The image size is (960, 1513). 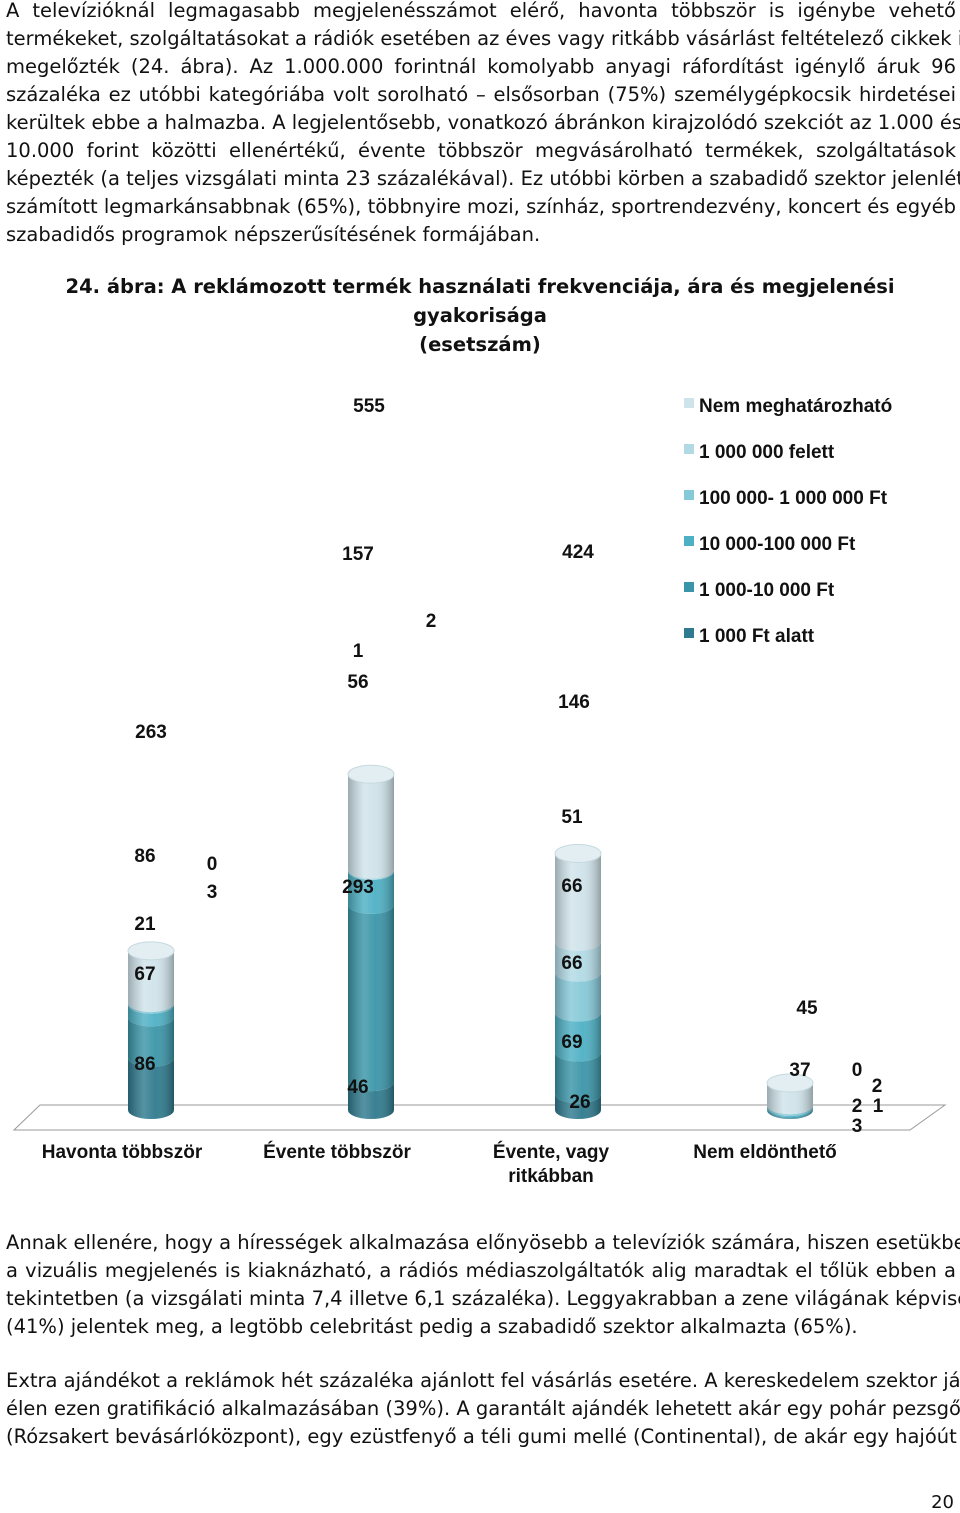 What do you see at coordinates (369, 406) in the screenshot?
I see `total-label: 555` at bounding box center [369, 406].